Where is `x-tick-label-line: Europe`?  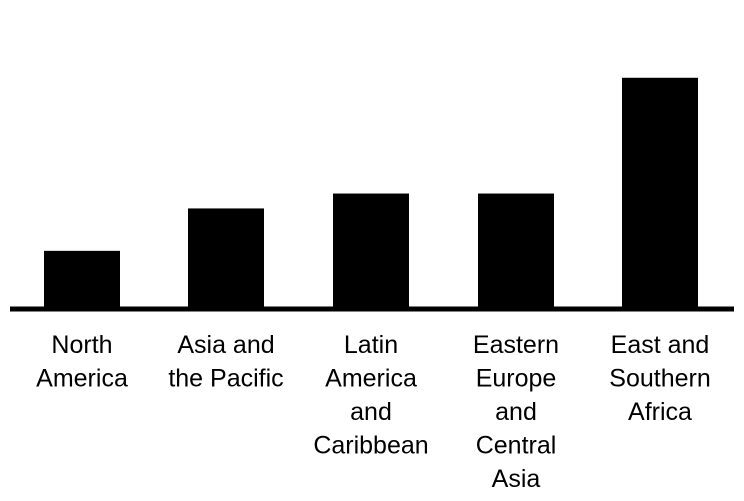 x-tick-label-line: Europe is located at coordinates (516, 379).